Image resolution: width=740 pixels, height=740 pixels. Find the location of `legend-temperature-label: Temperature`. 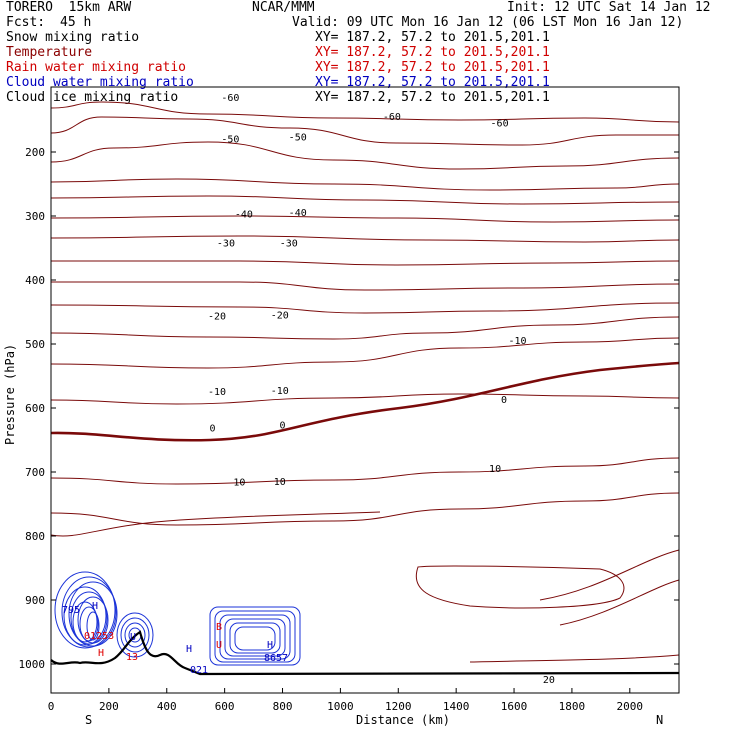

legend-temperature-label: Temperature is located at coordinates (49, 52).